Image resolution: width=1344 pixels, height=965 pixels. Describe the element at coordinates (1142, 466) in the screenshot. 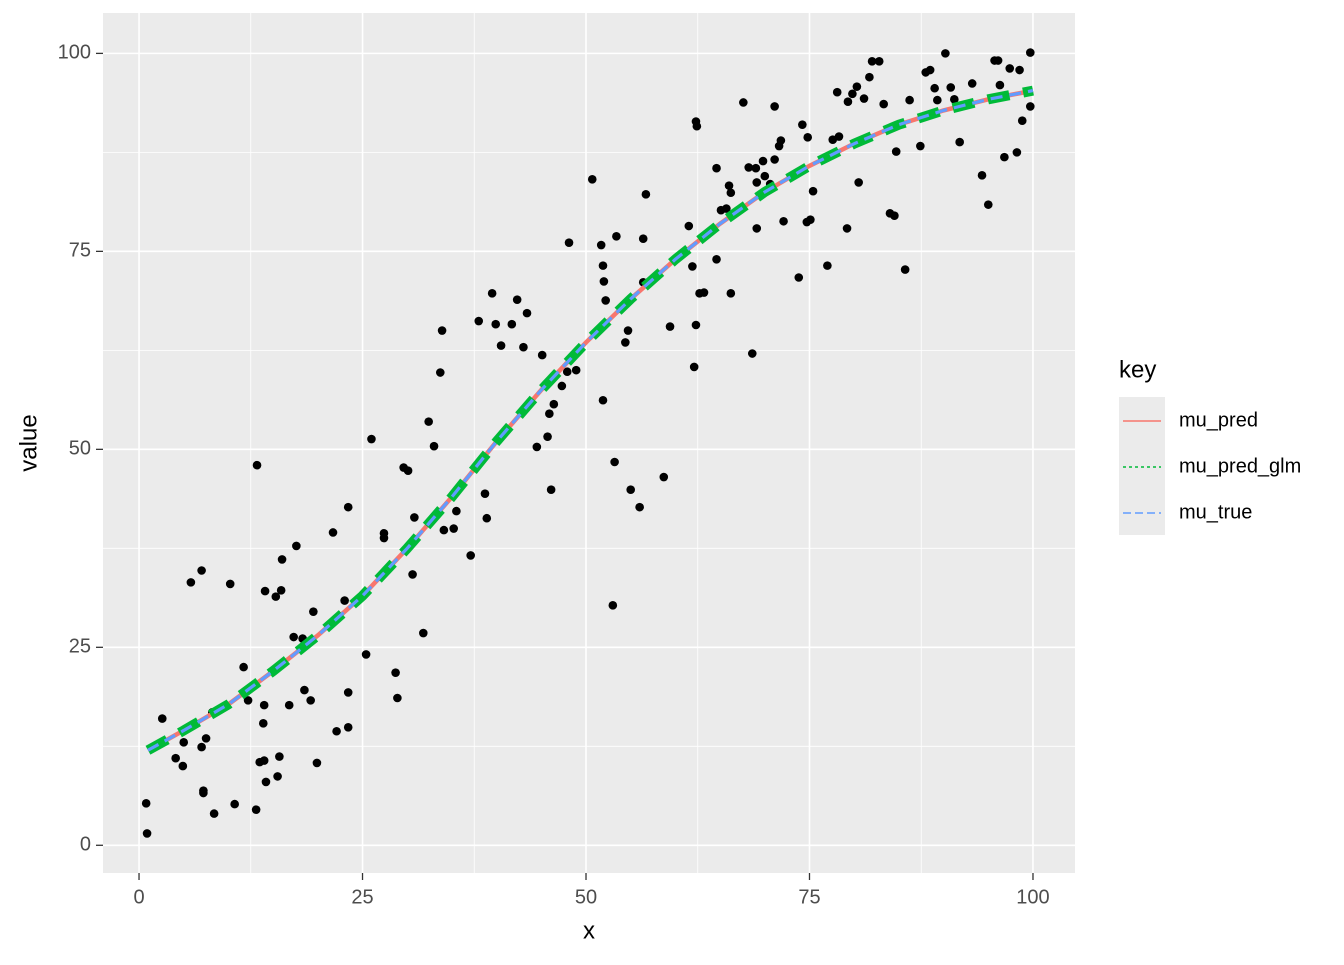

I see `legend-key-background` at that location.